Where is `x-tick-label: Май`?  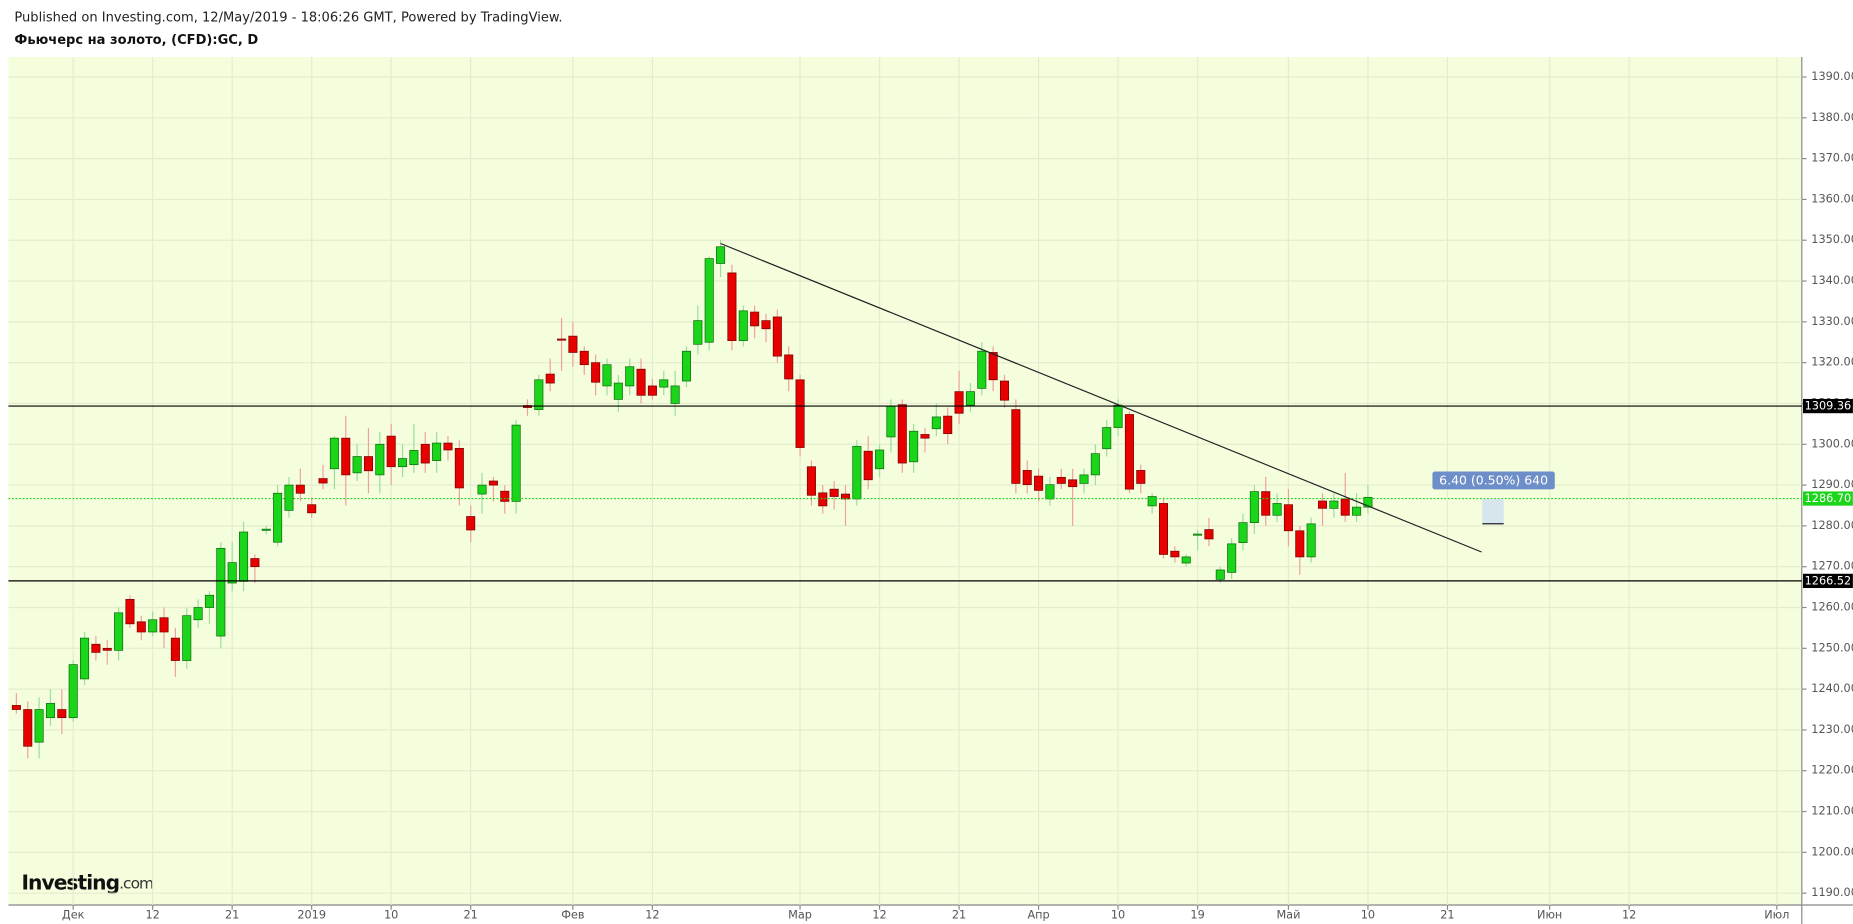 x-tick-label: Май is located at coordinates (1288, 915).